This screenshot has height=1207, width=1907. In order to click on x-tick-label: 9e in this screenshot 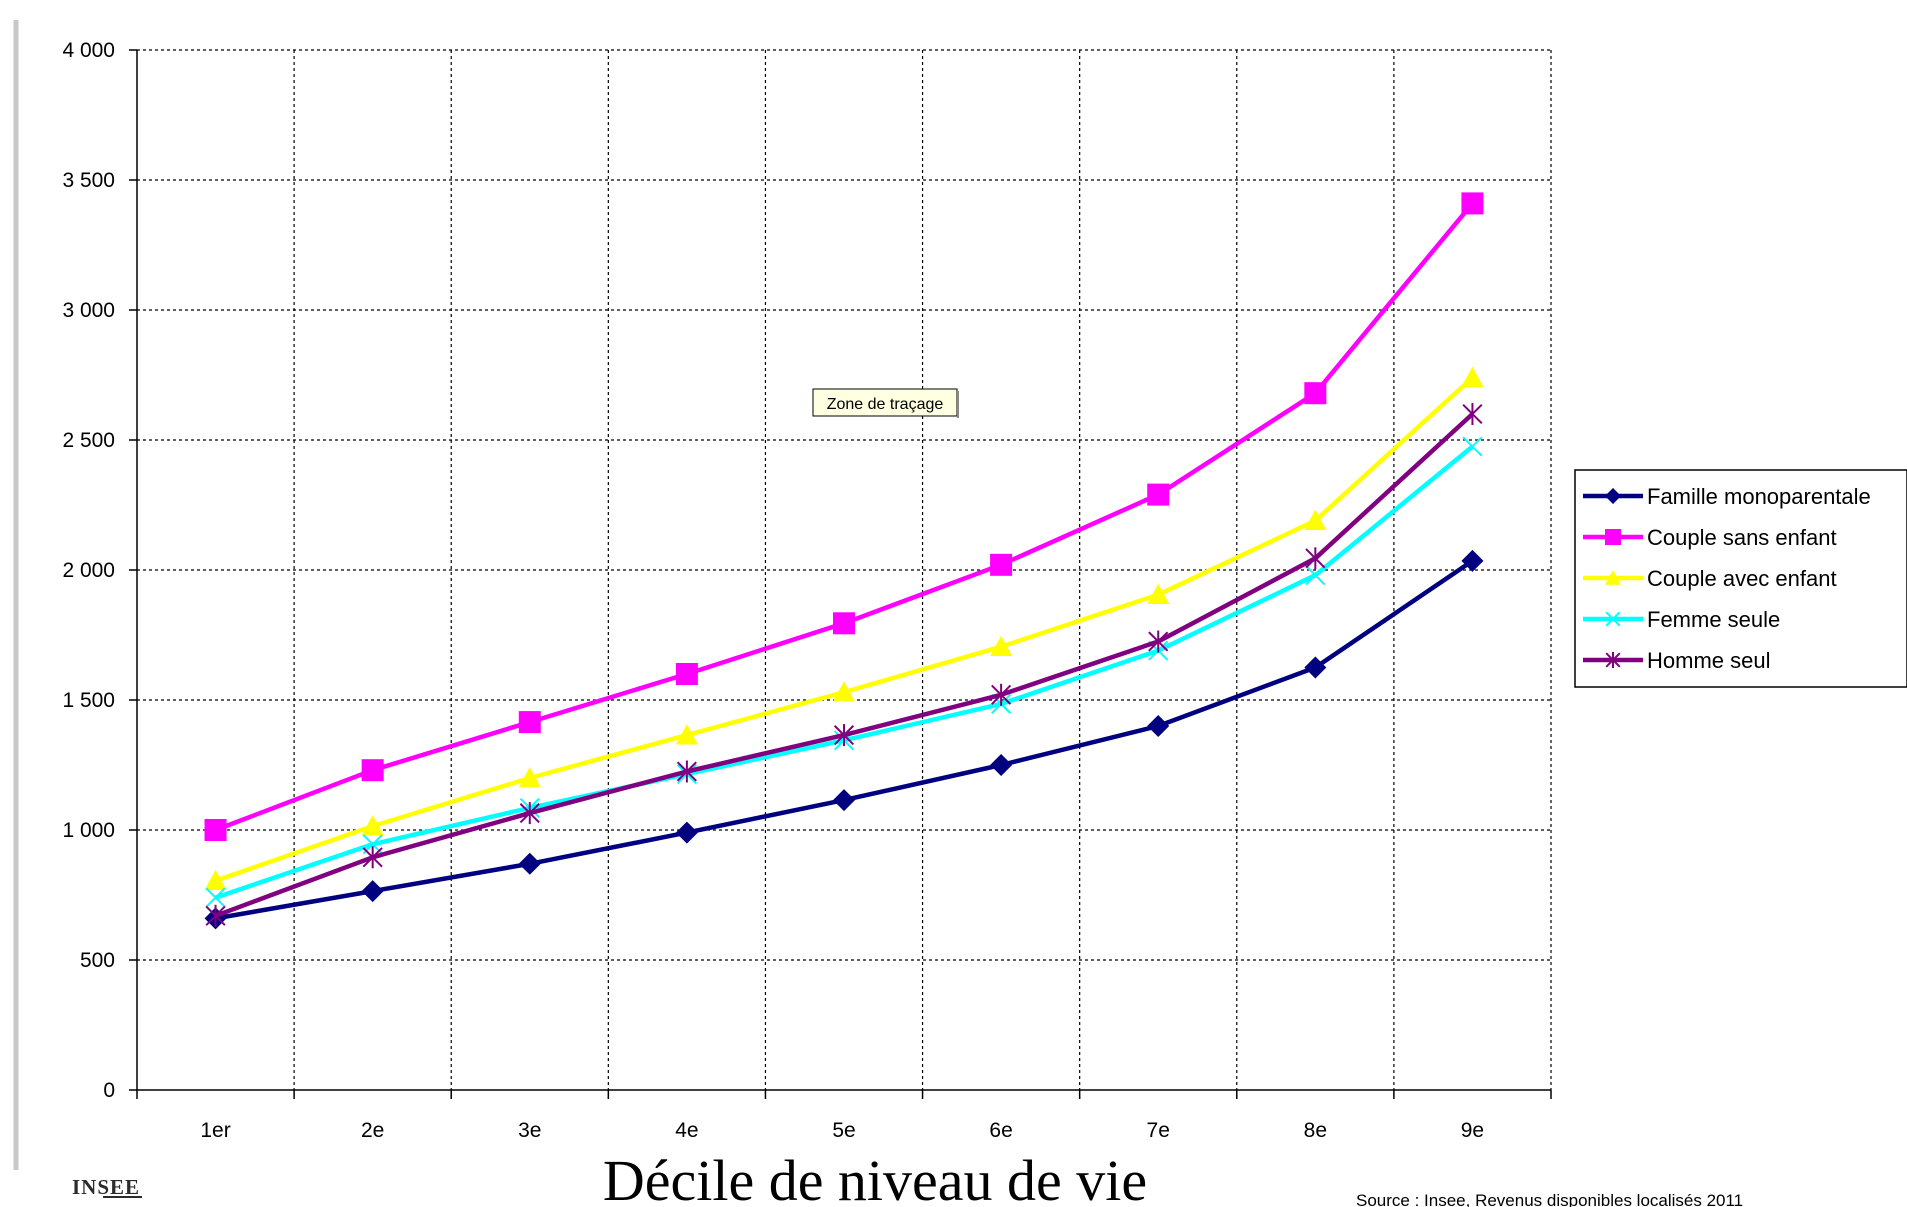, I will do `click(1472, 1130)`.